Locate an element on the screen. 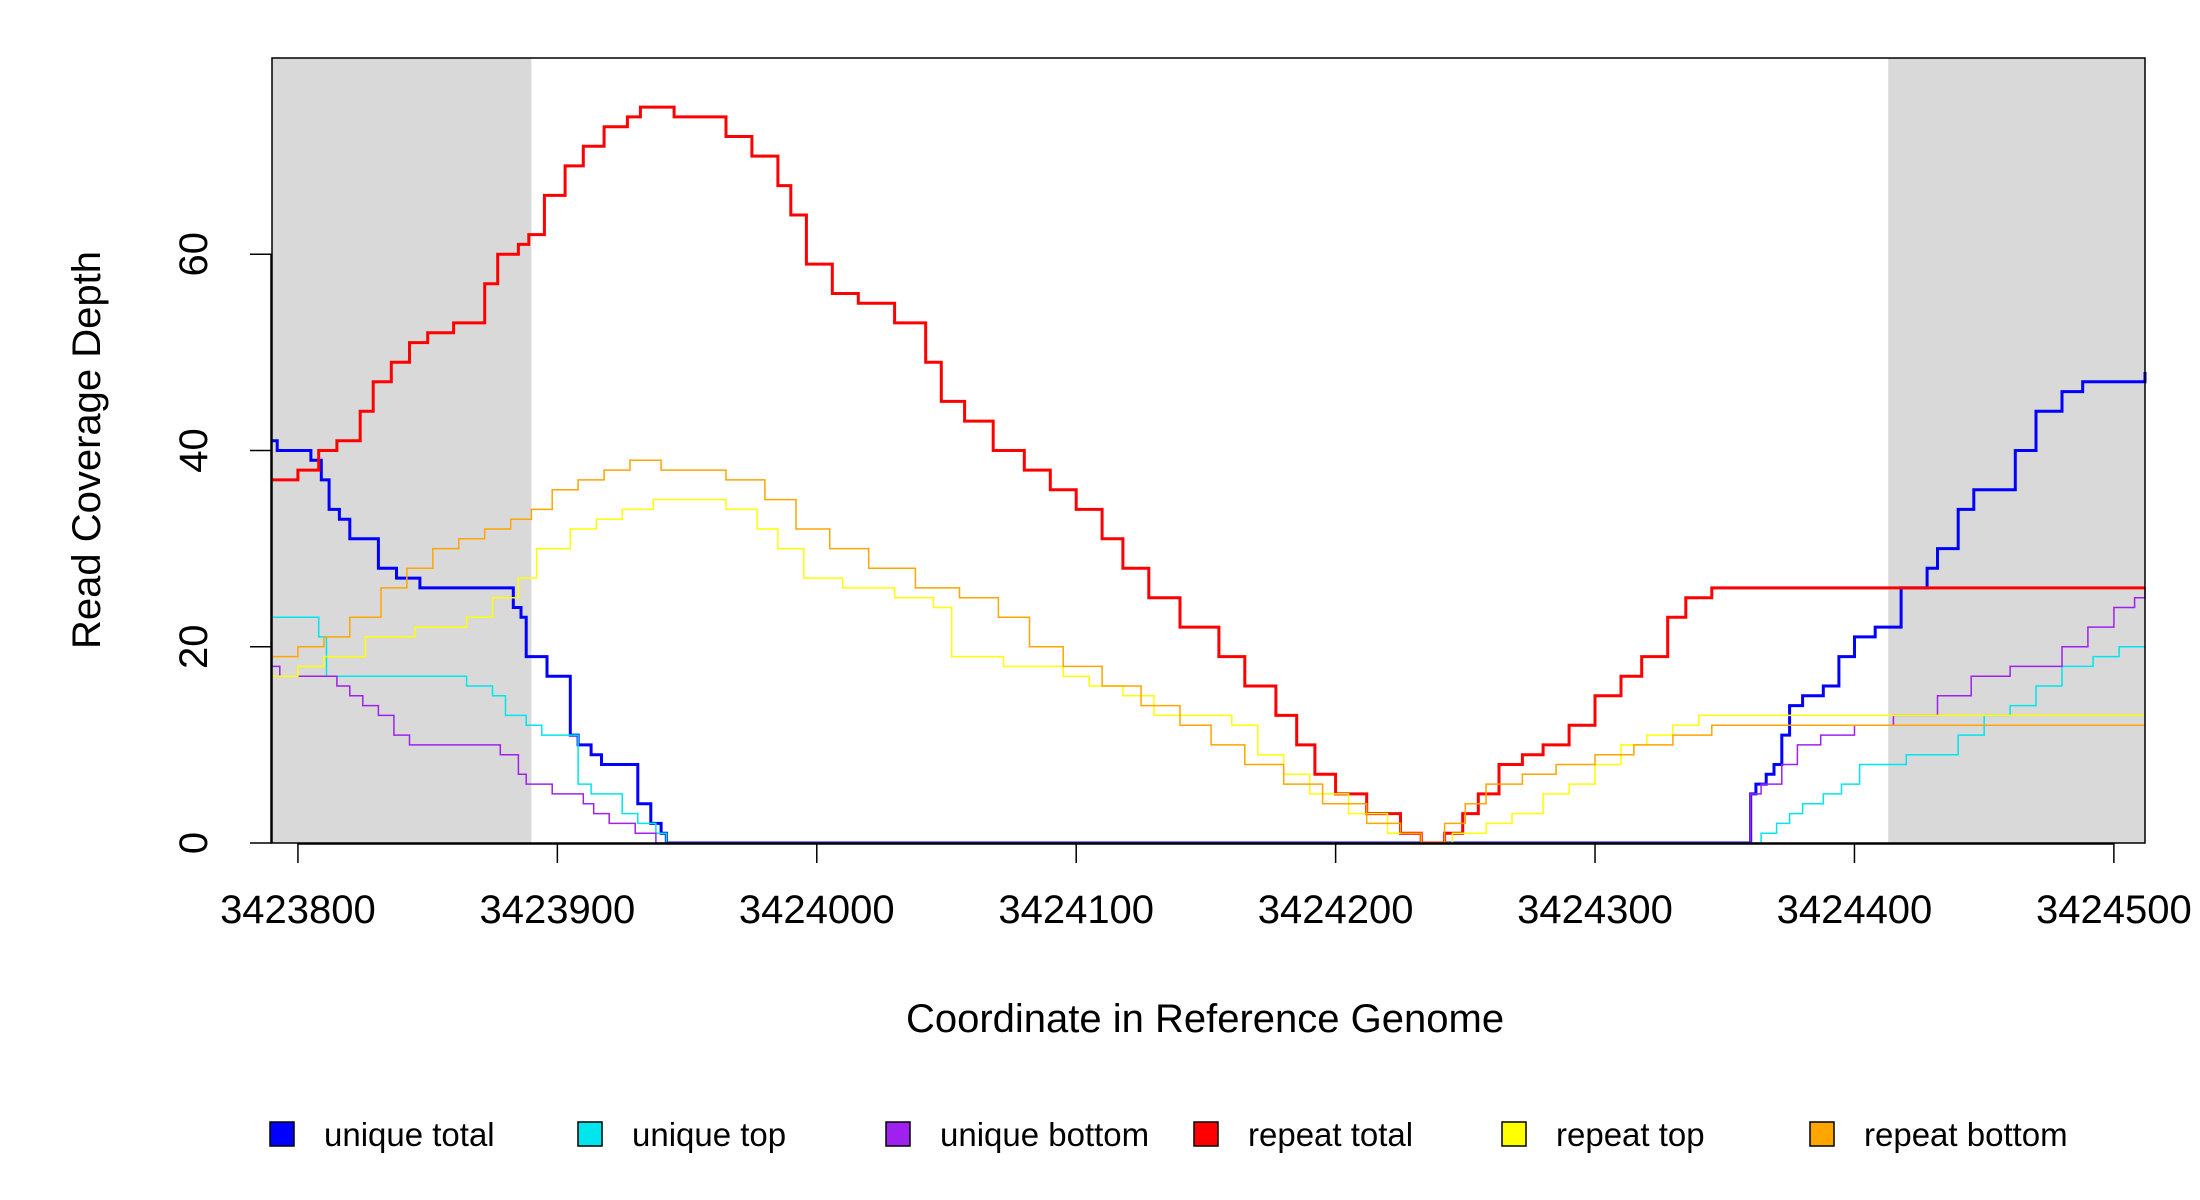 This screenshot has width=2200, height=1200. legend-label: unique top is located at coordinates (709, 1134).